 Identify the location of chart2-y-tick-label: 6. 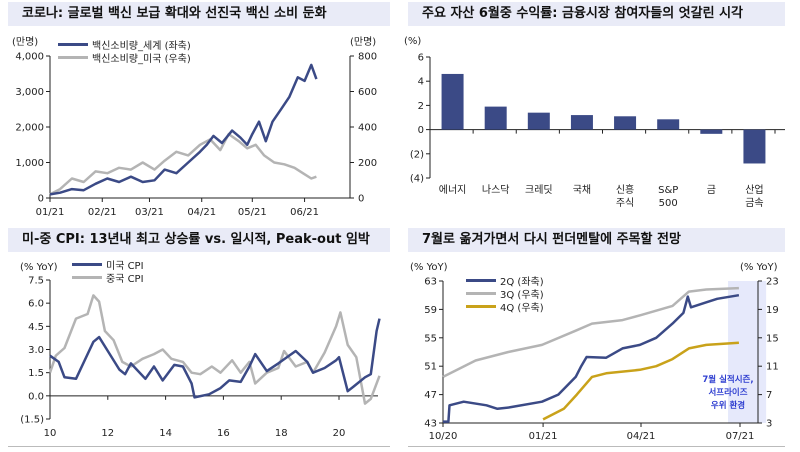
(421, 58).